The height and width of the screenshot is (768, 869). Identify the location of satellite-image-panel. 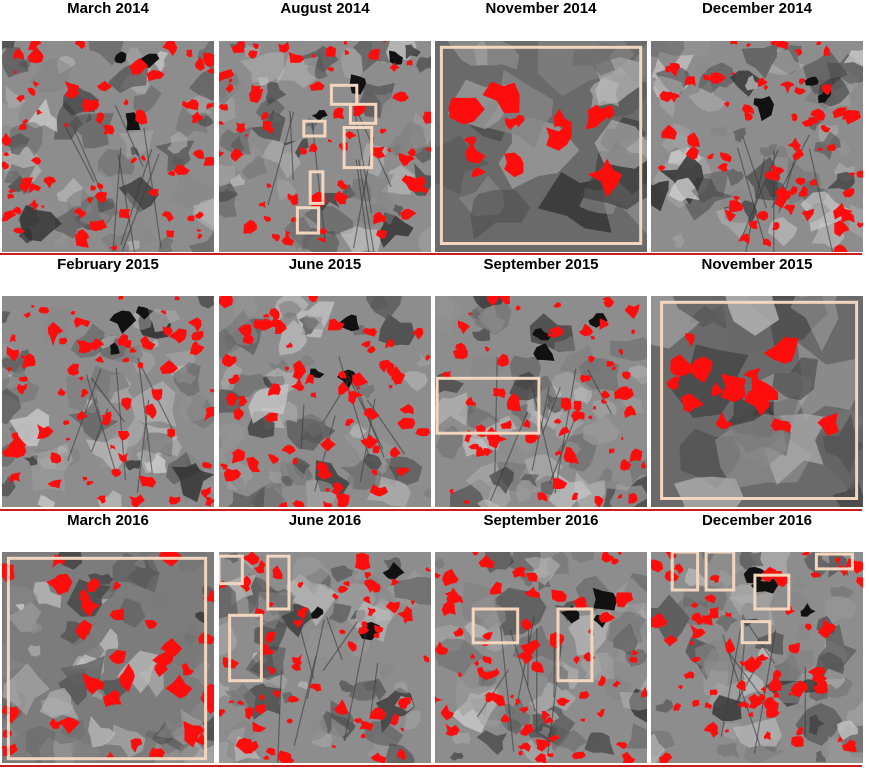
(108, 657).